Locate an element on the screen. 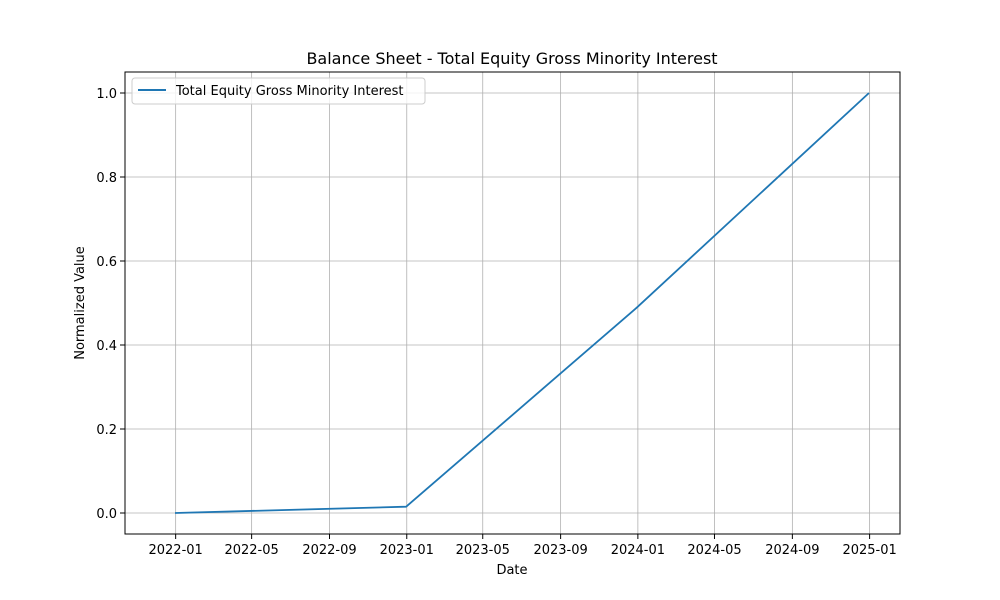 Image resolution: width=1000 pixels, height=600 pixels. y-tick-label: 0.8 is located at coordinates (106, 178).